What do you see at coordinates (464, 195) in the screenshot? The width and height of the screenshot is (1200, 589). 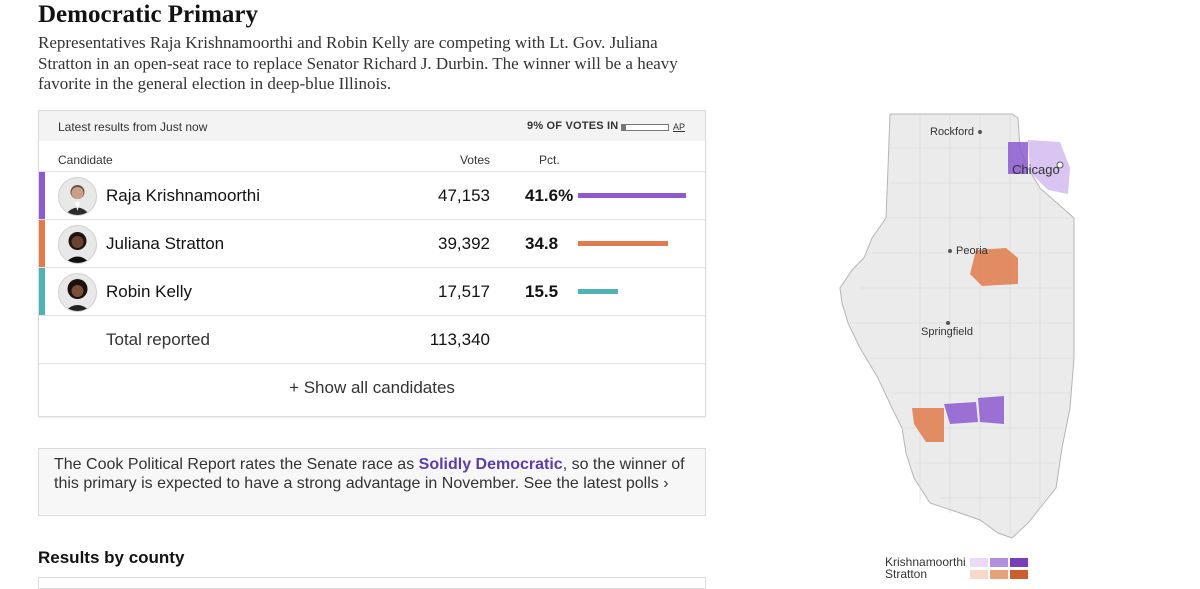 I see `candidate-votes: 47,153` at bounding box center [464, 195].